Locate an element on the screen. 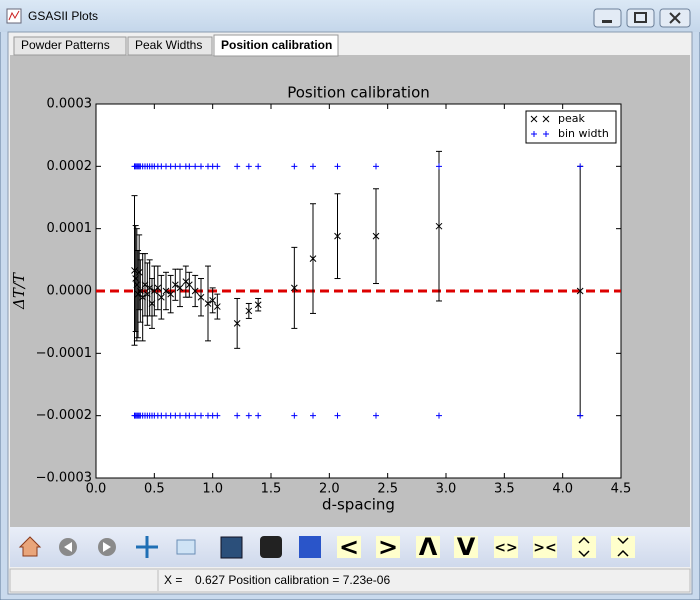  y-tick-label: 0.0003 is located at coordinates (70, 104).